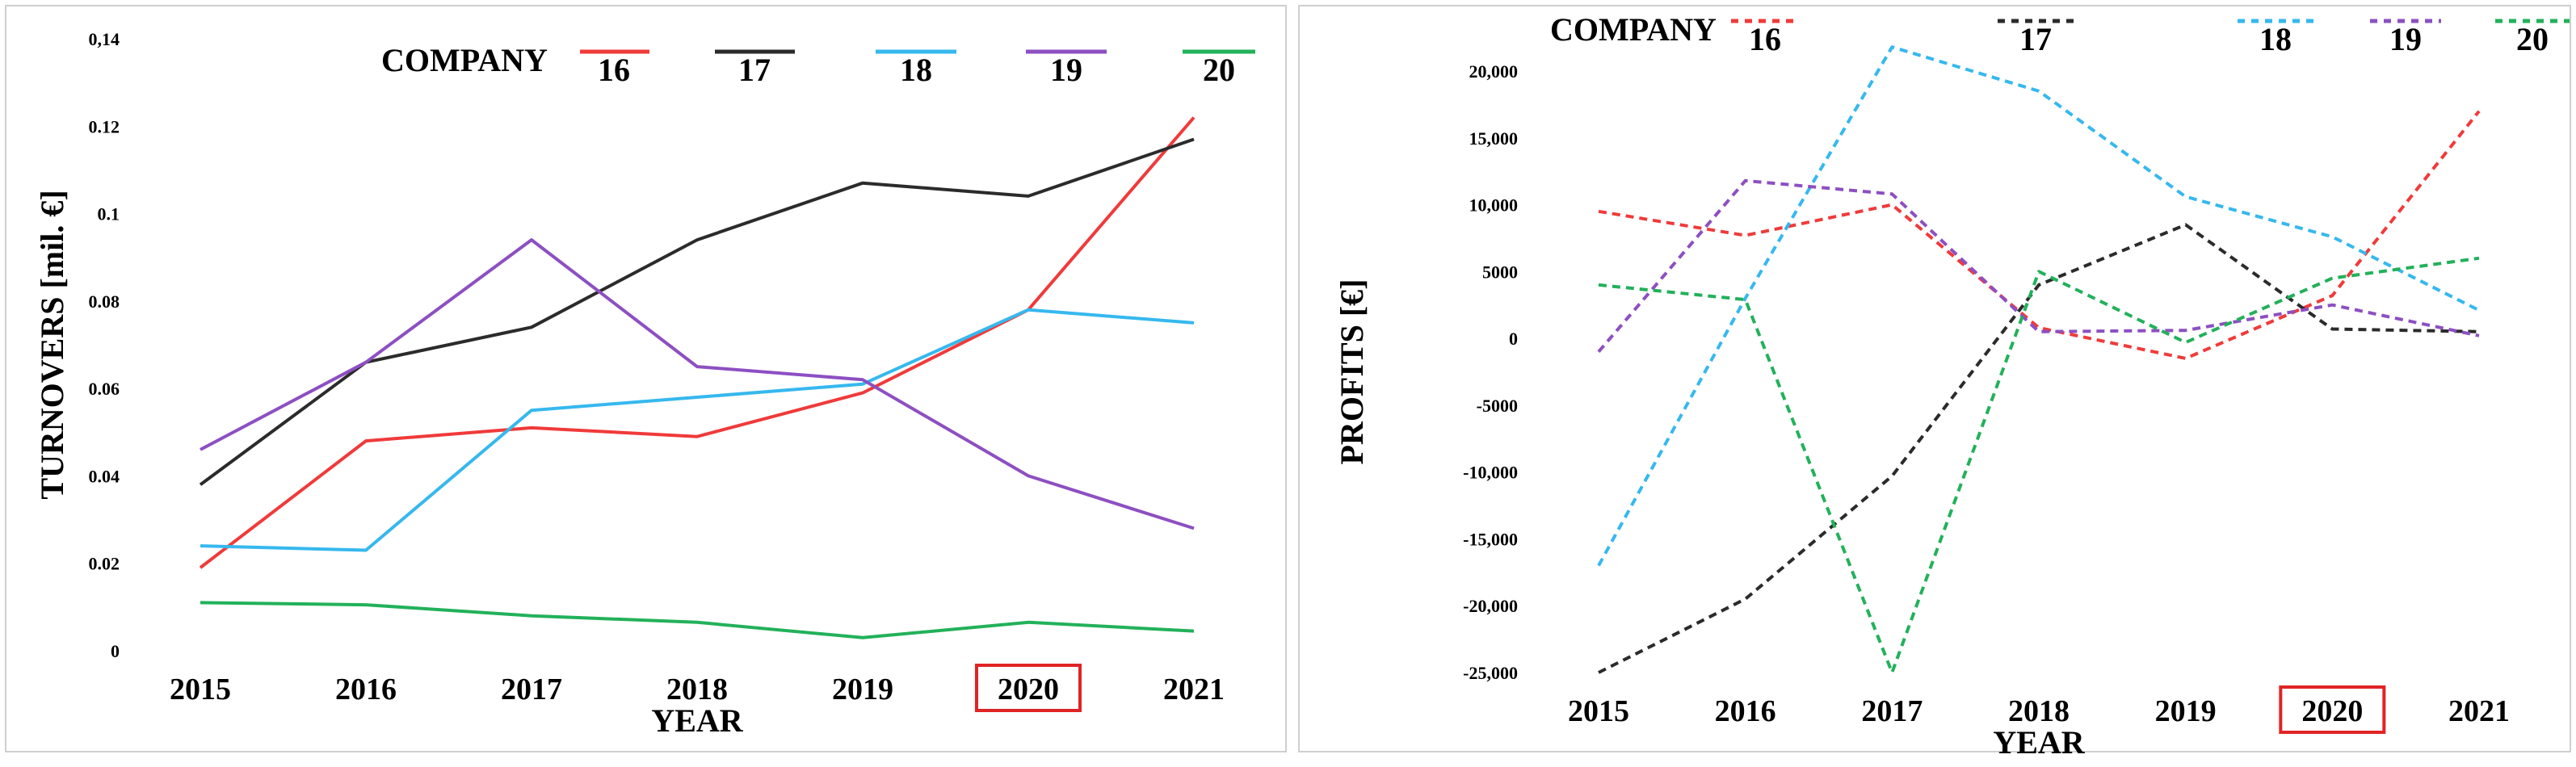 This screenshot has width=2576, height=767. What do you see at coordinates (1219, 70) in the screenshot?
I see `turnover-legend-label-20: 20` at bounding box center [1219, 70].